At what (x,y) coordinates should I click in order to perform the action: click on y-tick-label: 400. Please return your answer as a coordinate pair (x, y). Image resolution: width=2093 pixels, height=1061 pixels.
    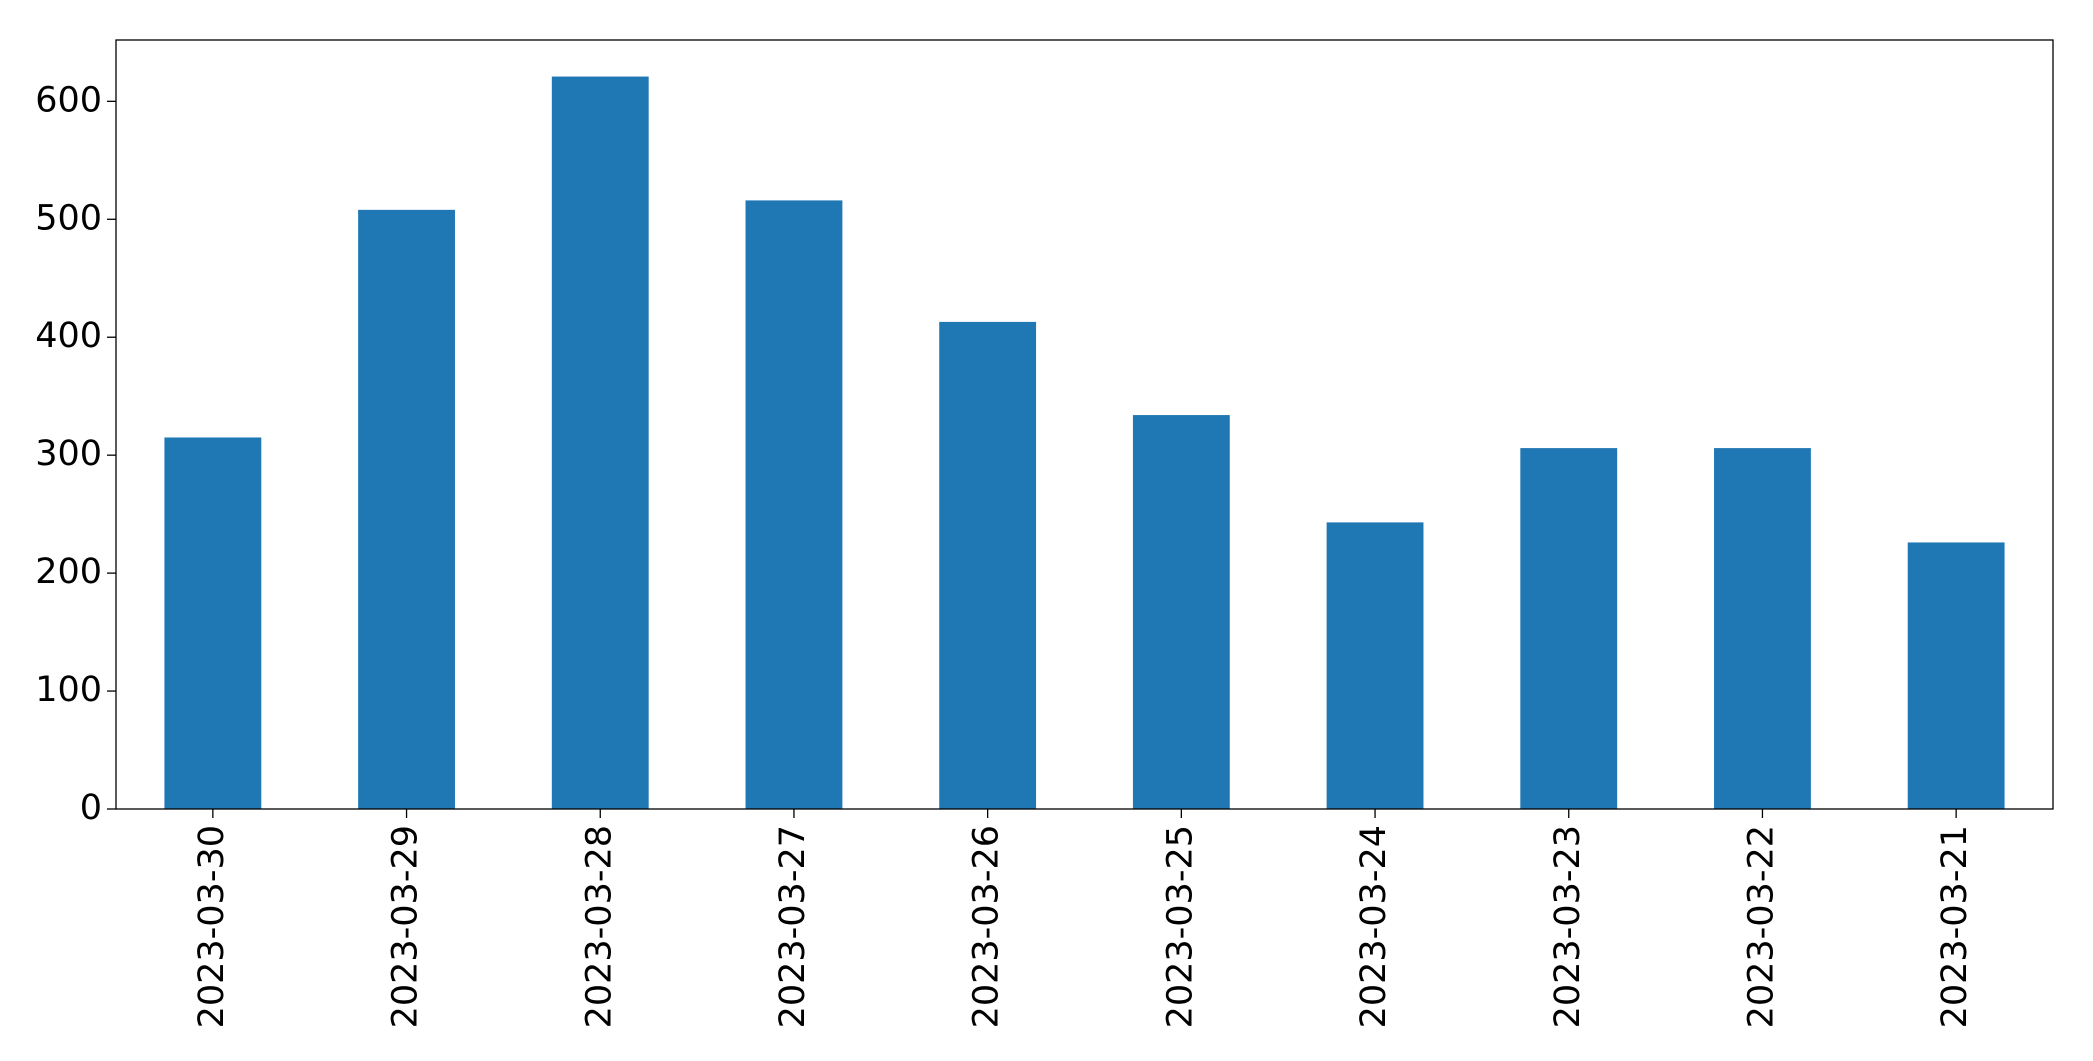
    Looking at the image, I should click on (68, 336).